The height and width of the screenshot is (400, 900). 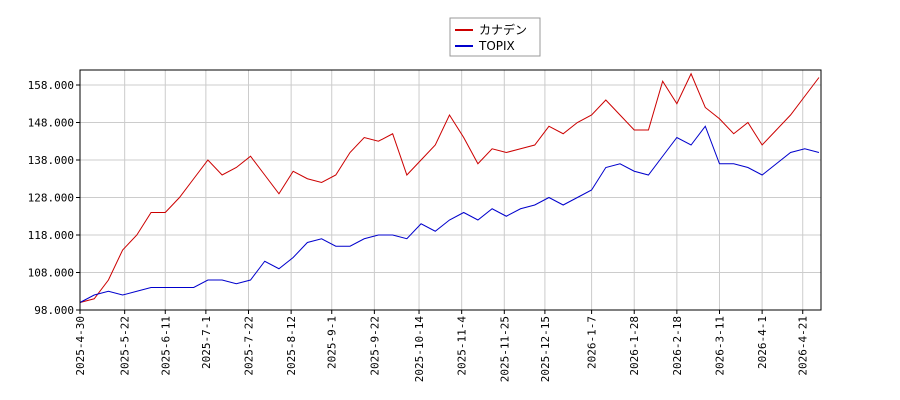 I want to click on x-tick-label: 2026-1-7, so click(x=592, y=342).